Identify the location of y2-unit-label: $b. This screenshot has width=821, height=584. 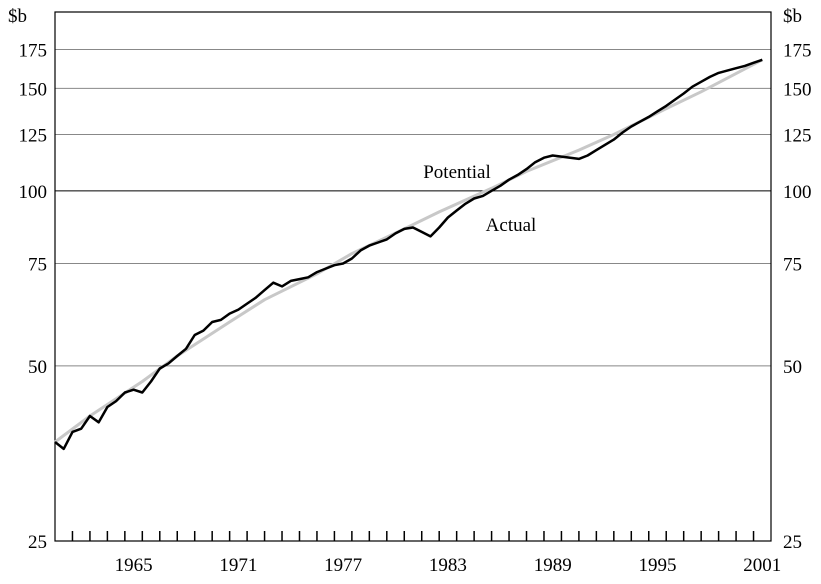
(792, 16).